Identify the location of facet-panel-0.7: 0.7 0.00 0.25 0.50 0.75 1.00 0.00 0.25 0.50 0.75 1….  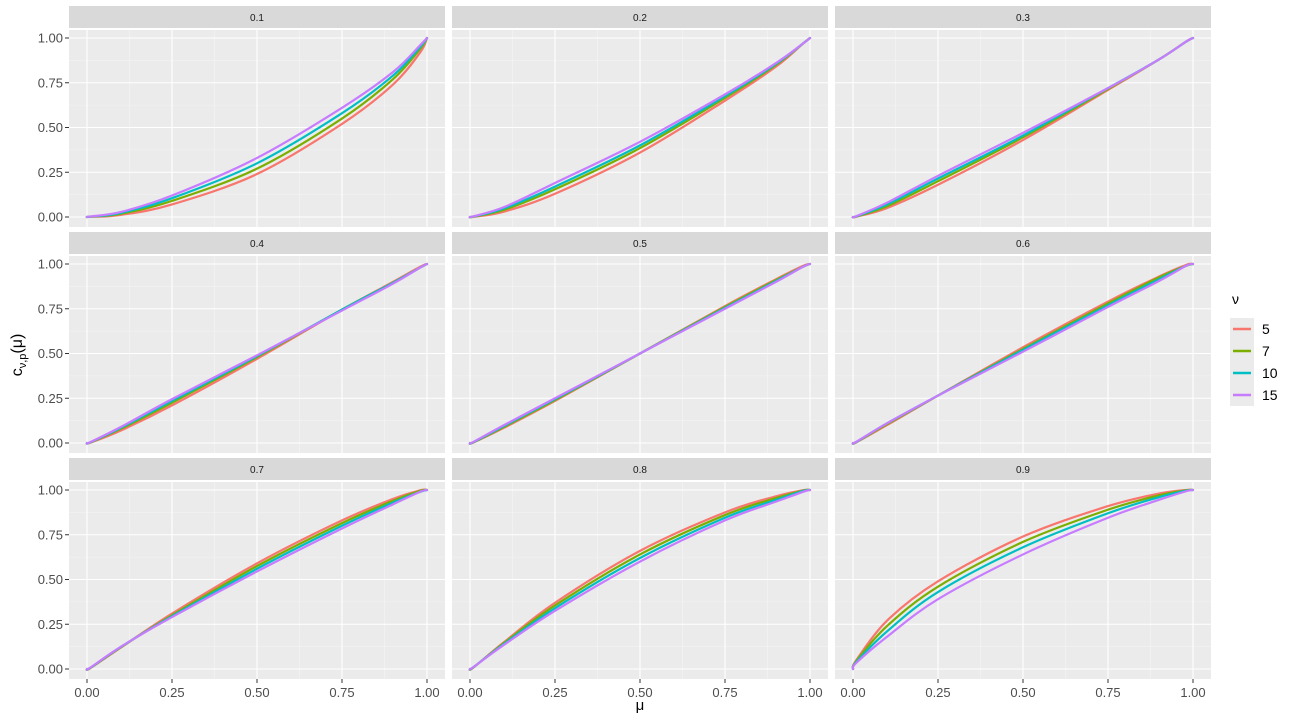
(241, 579).